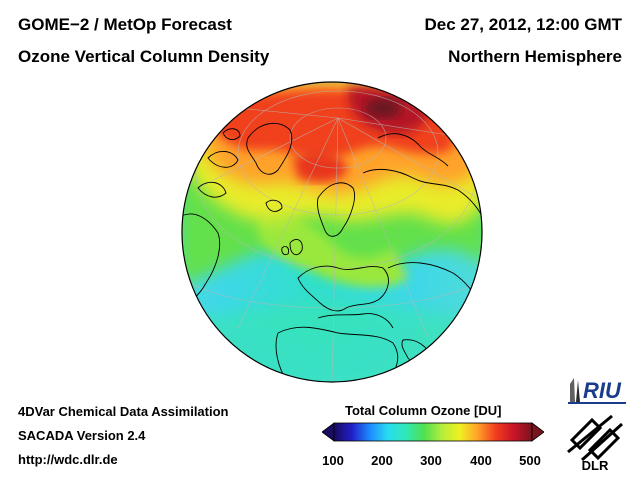 This screenshot has width=640, height=480. I want to click on riu-logo: RIU, so click(597, 391).